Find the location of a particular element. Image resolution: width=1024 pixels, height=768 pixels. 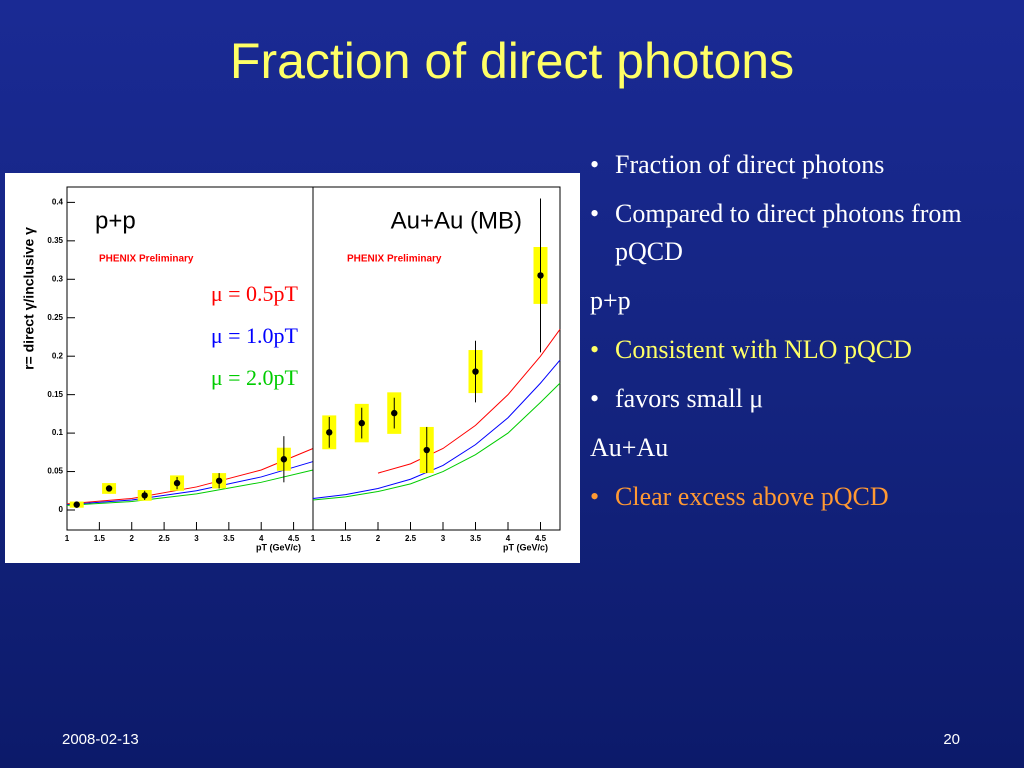

bullet-item: Au+Au is located at coordinates (629, 447).